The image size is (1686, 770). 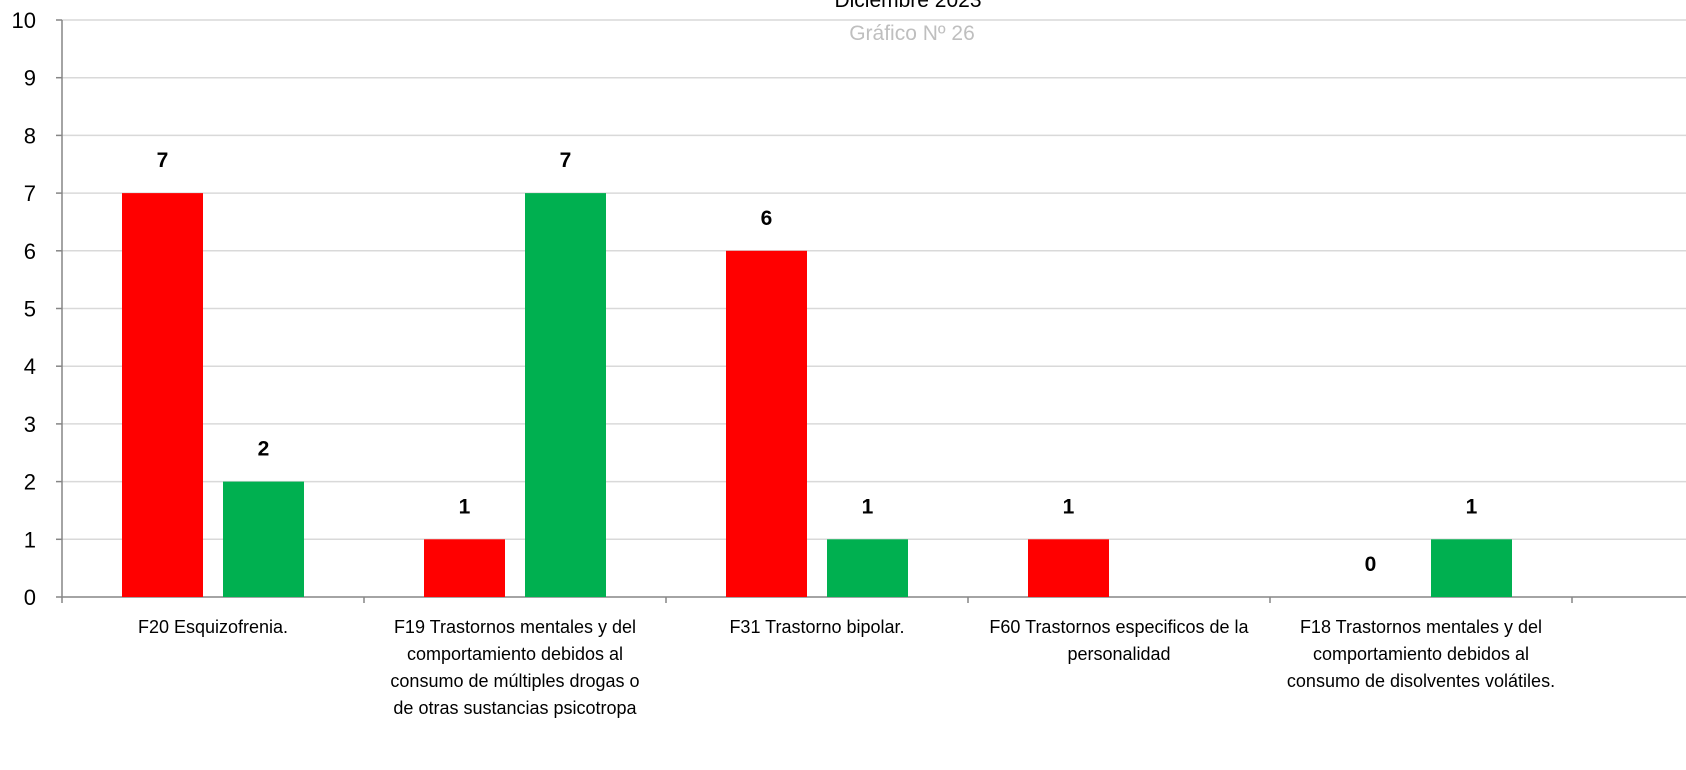 What do you see at coordinates (30, 309) in the screenshot?
I see `y-tick-label: 5` at bounding box center [30, 309].